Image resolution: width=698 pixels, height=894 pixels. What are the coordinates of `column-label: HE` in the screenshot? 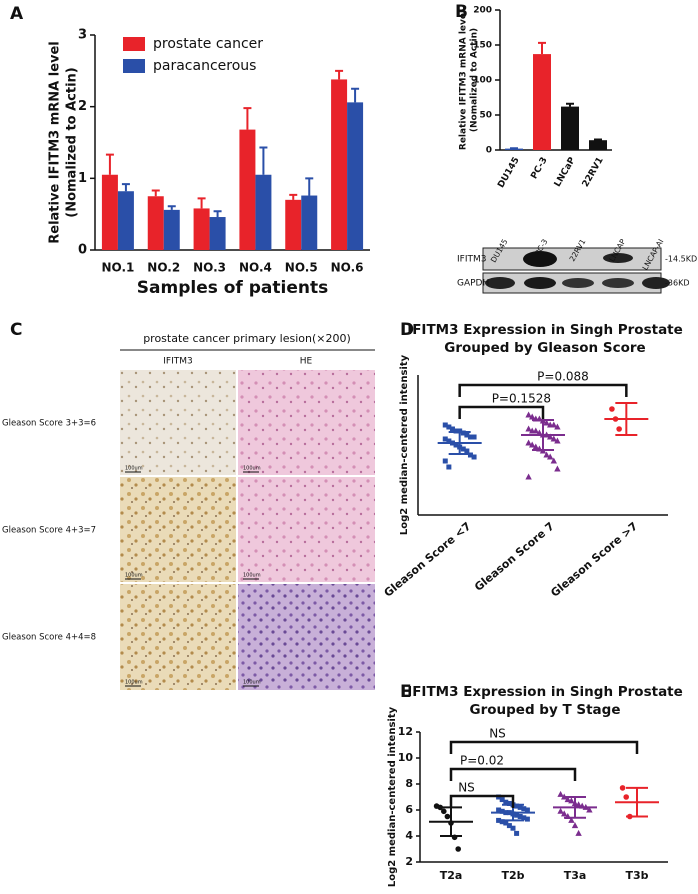 It's located at (306, 362).